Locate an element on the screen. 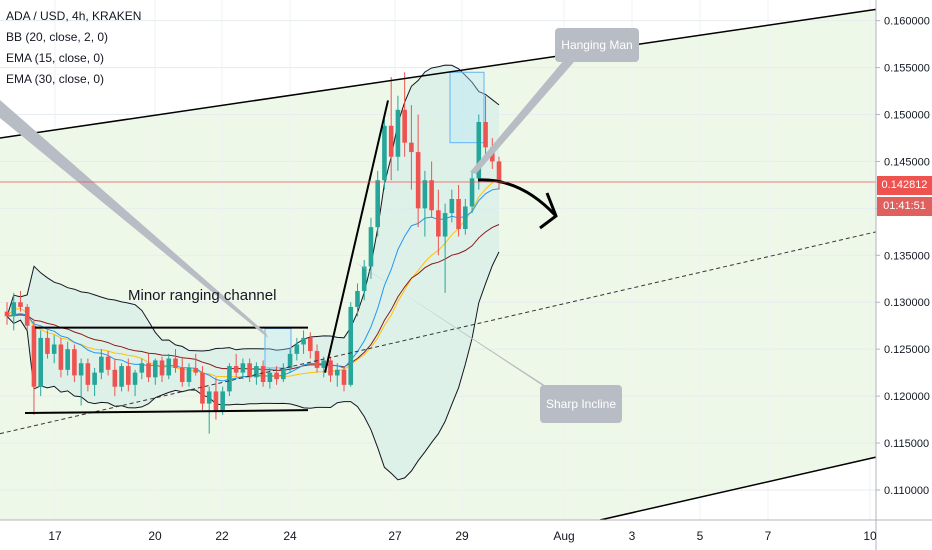 This screenshot has width=932, height=550. x-tick-label: 7 is located at coordinates (768, 536).